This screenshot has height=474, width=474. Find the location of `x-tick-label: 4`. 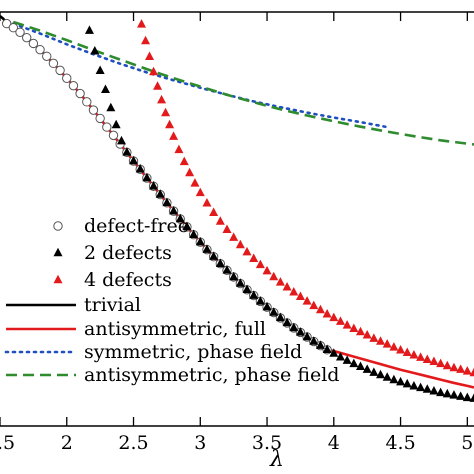

x-tick-label: 4 is located at coordinates (334, 443).